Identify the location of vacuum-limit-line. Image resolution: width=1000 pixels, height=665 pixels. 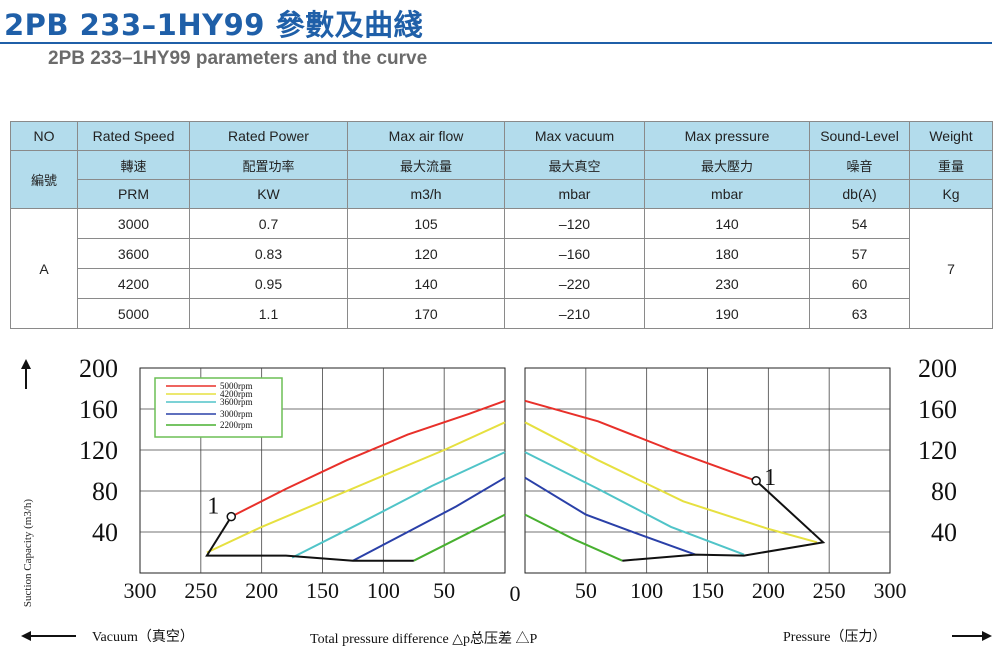
(309, 539).